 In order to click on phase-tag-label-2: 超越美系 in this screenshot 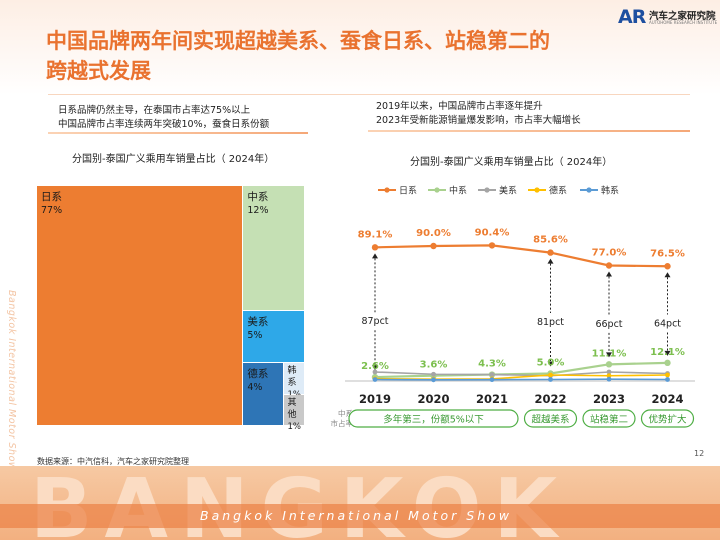, I will do `click(550, 420)`.